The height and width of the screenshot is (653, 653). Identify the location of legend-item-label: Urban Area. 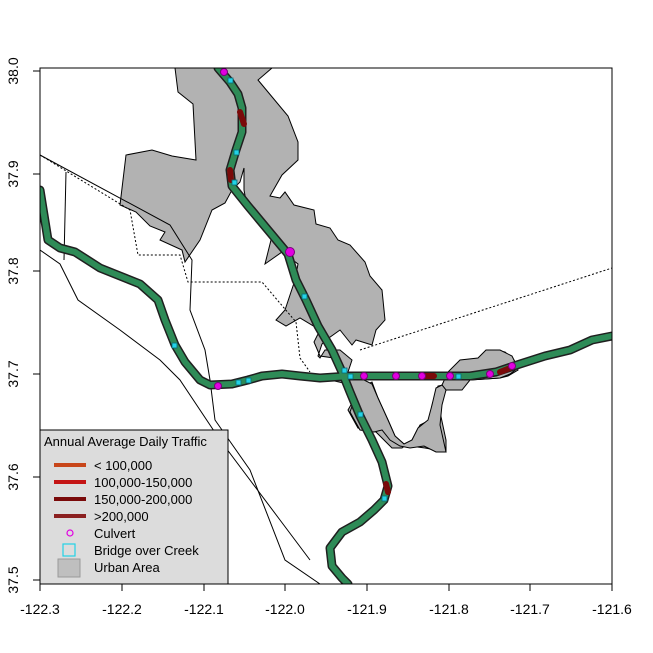
(127, 567).